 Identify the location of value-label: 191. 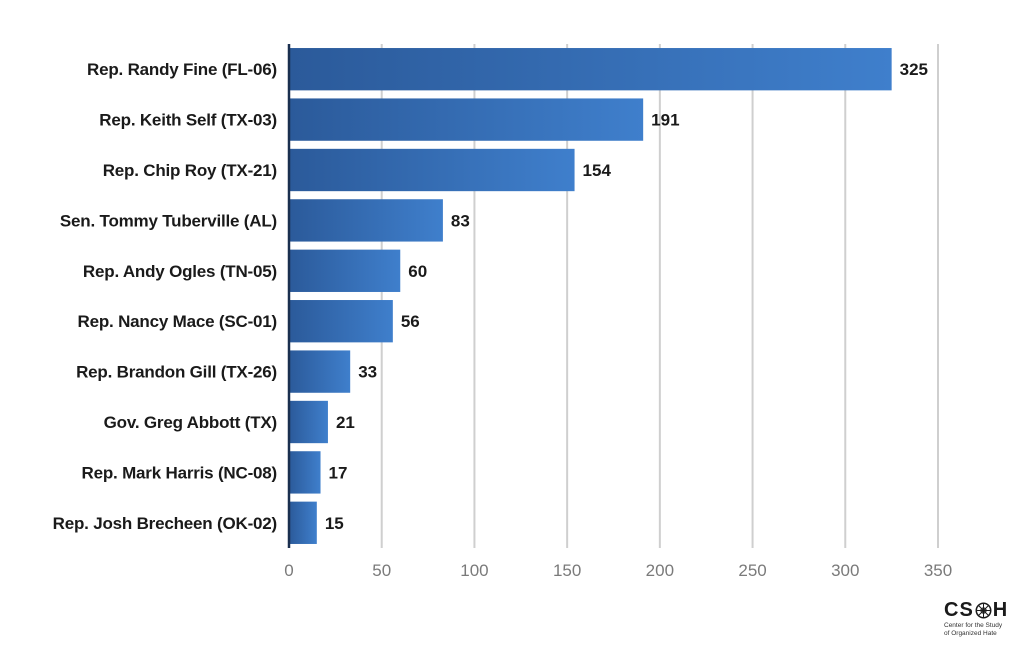
(665, 120).